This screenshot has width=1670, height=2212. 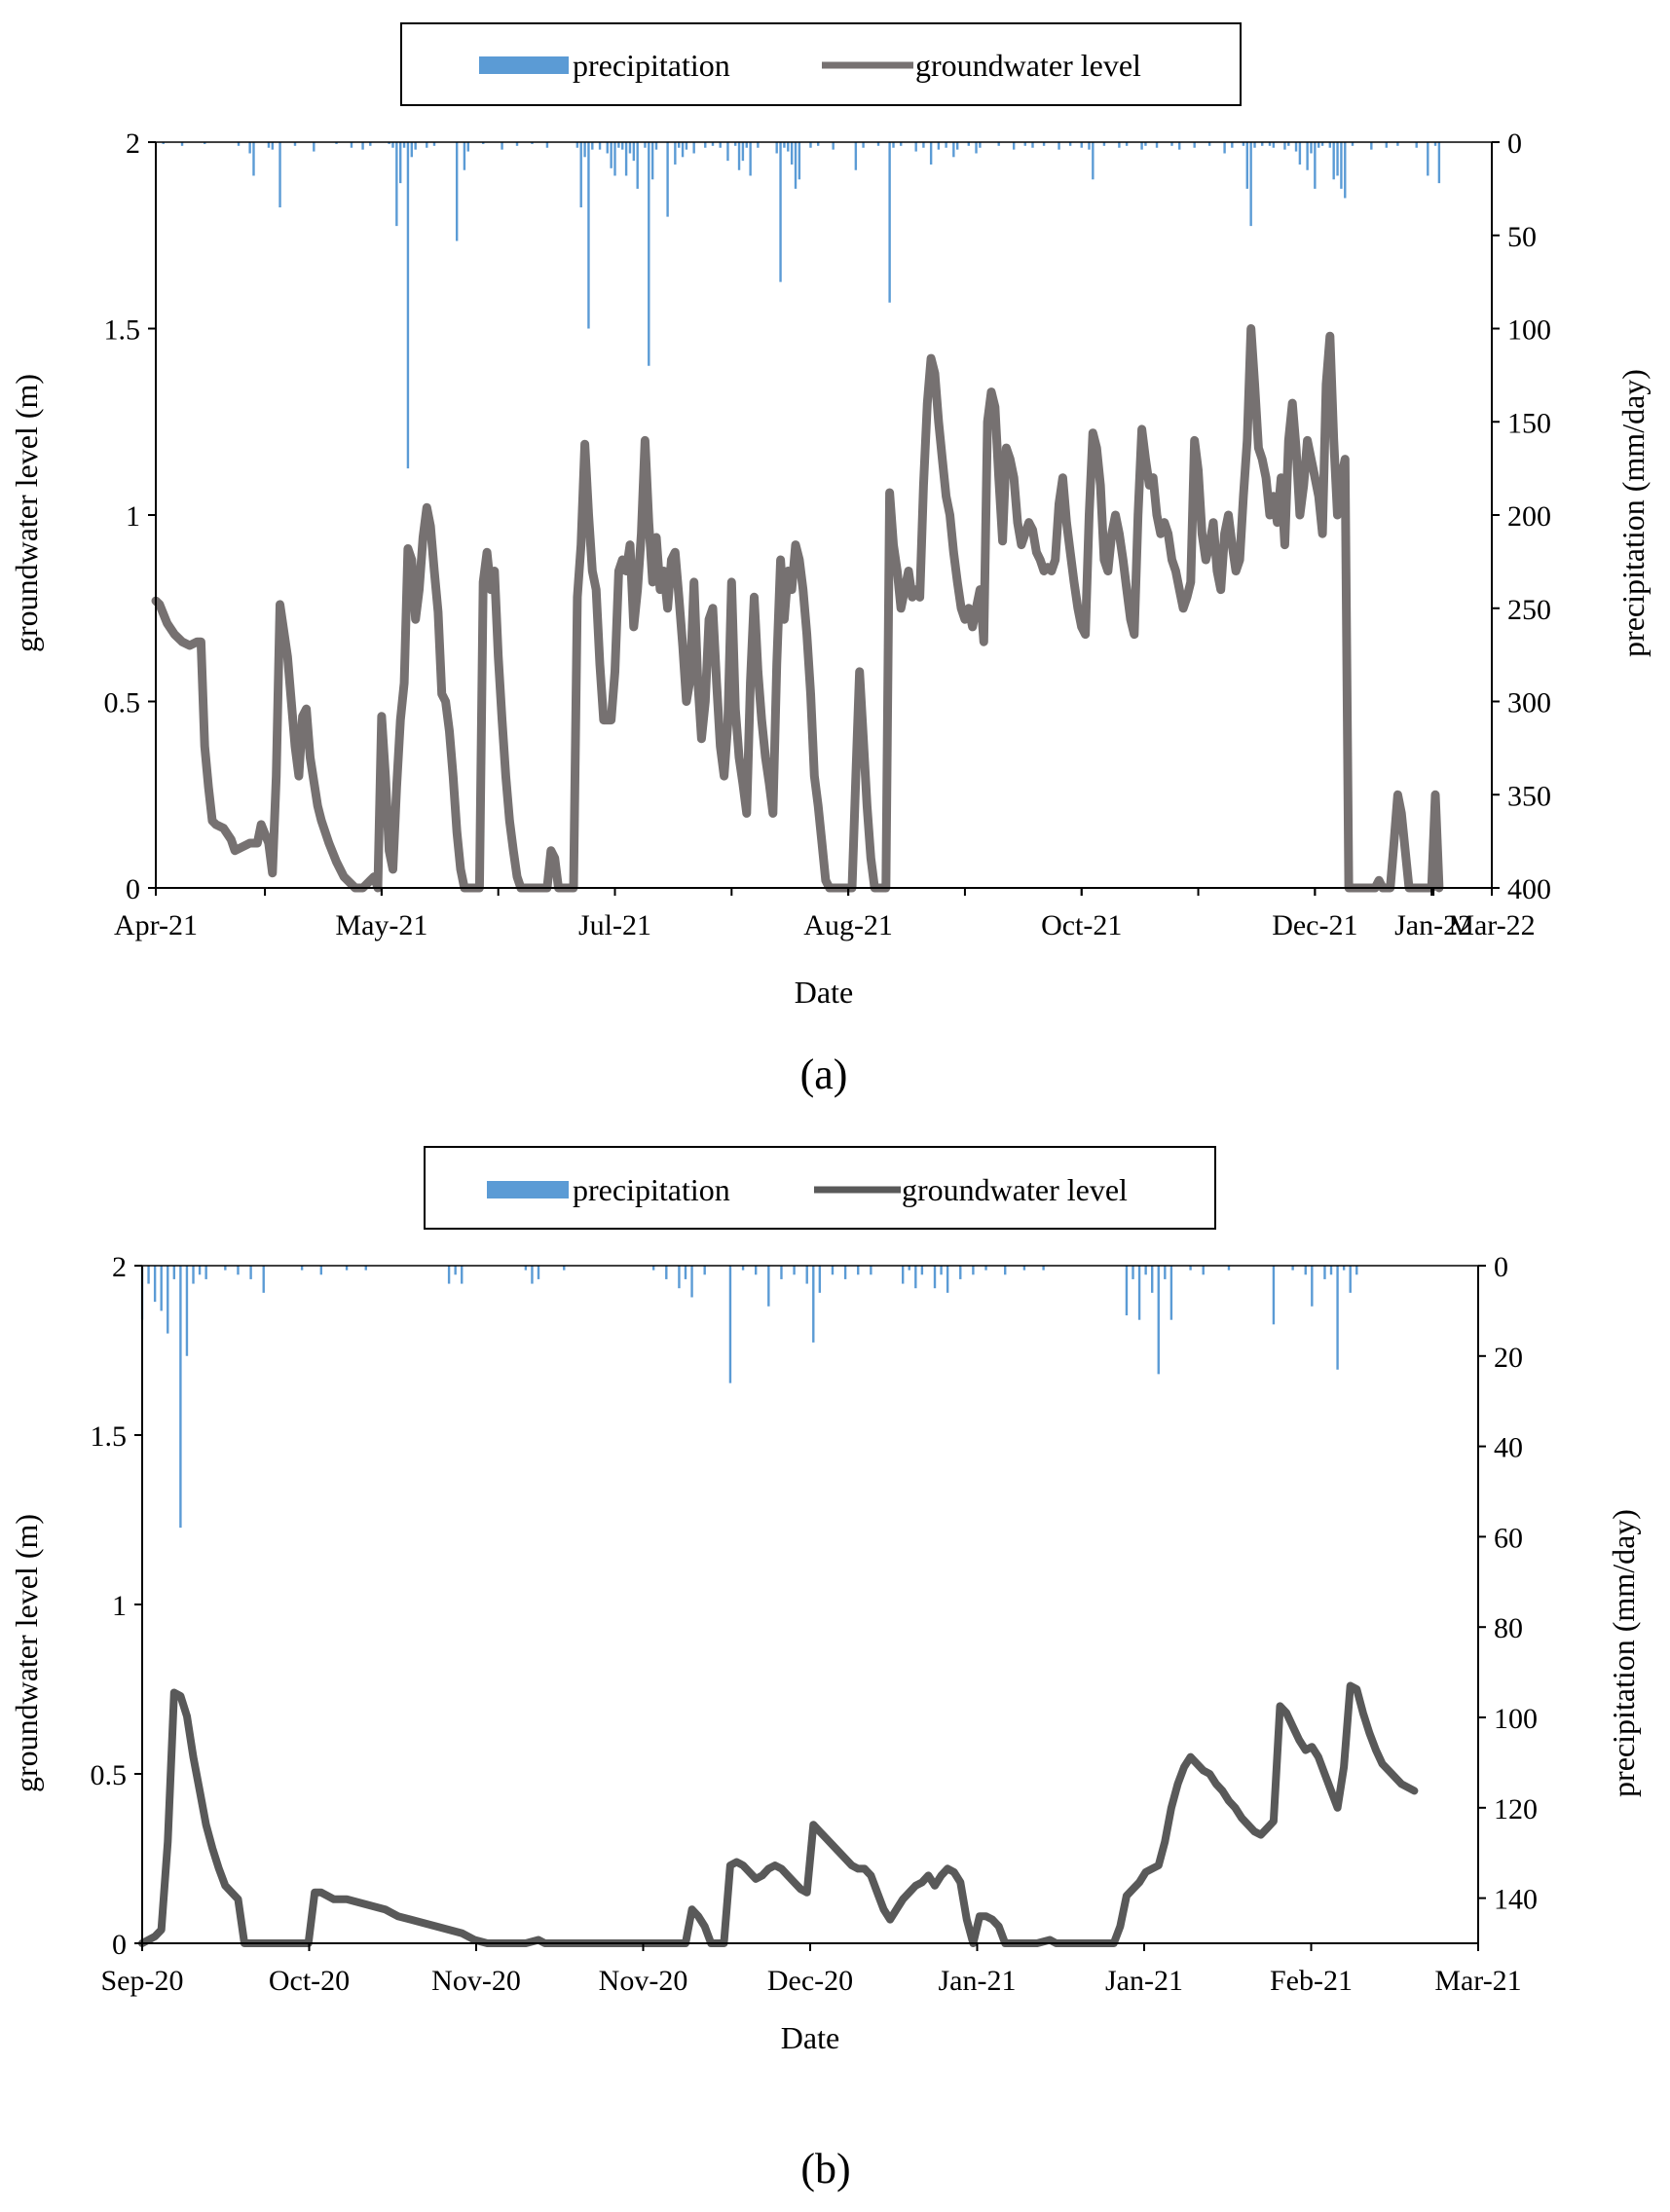 I want to click on y-tick-label-right-2: 100, so click(x=1529, y=330).